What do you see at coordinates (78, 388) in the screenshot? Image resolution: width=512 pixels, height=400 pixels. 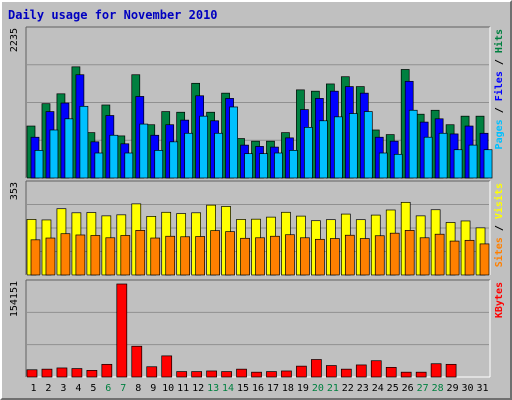 I see `x-tick-label: 4` at bounding box center [78, 388].